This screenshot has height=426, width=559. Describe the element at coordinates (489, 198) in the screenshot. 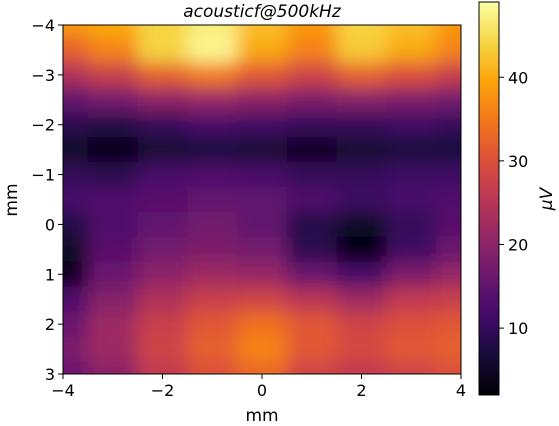

I see `colorbar-frame` at that location.